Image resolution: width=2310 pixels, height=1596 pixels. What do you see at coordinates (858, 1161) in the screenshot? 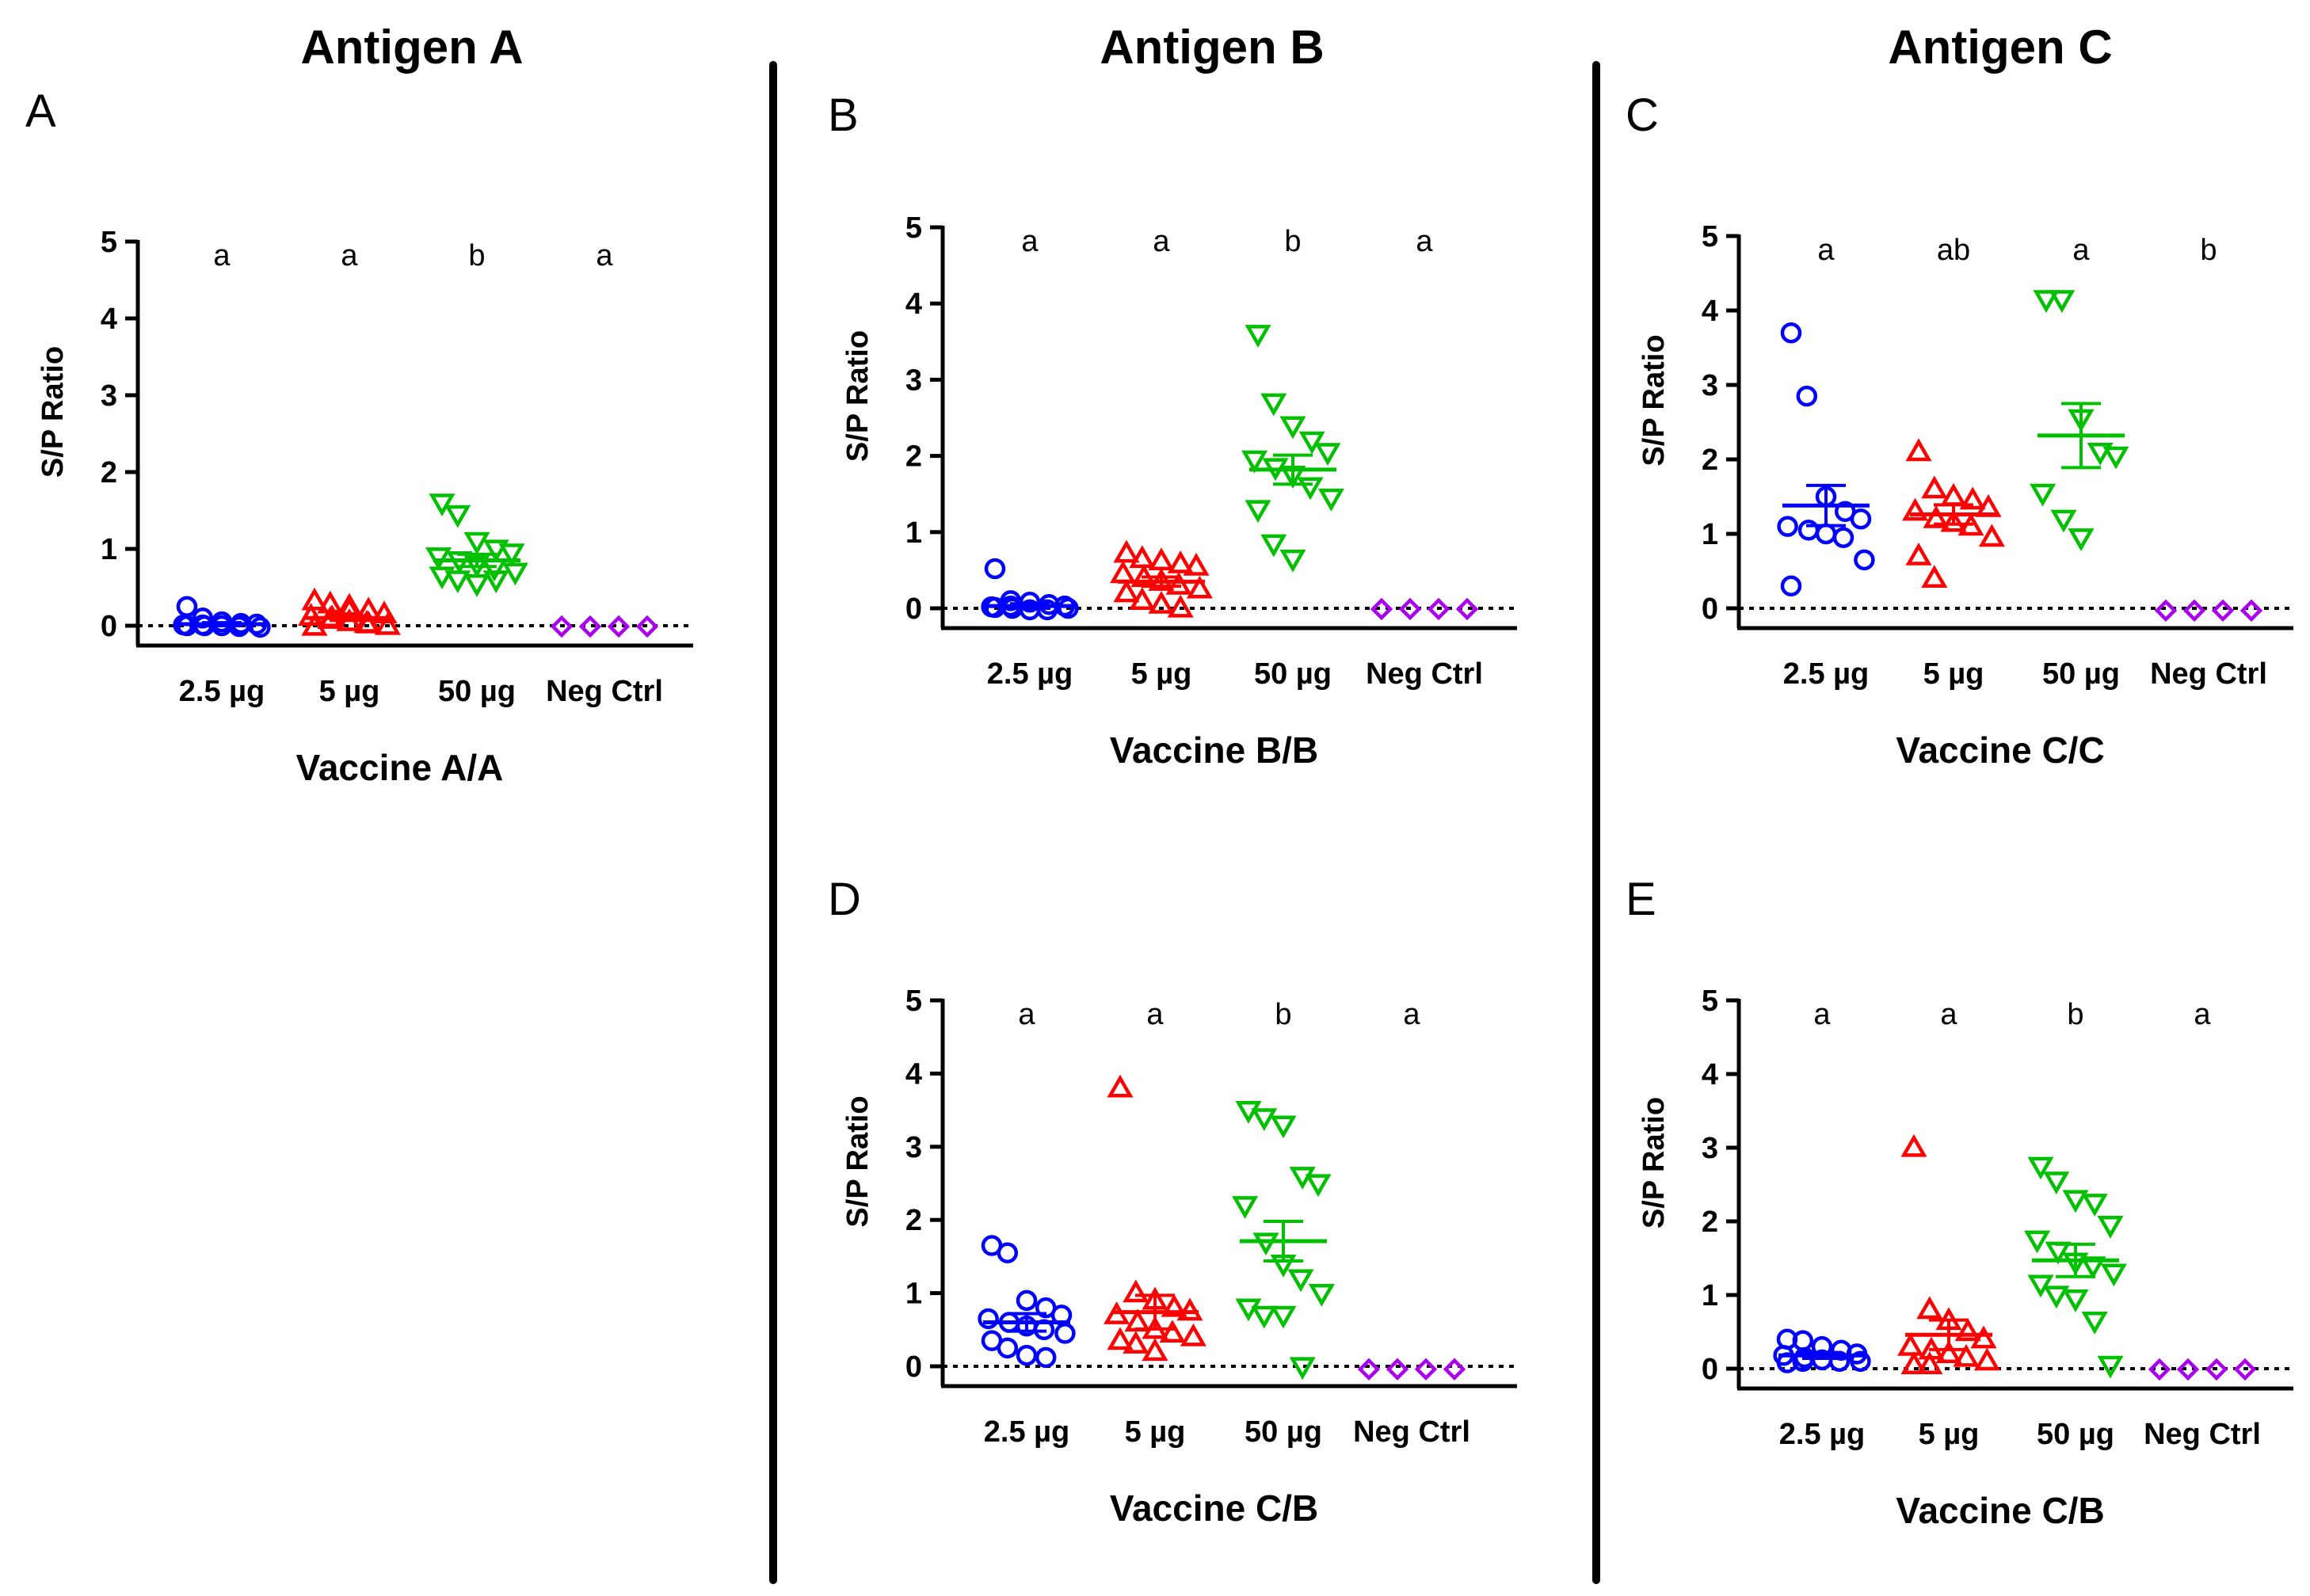
I see `y-axis-label: S/P Ratio` at bounding box center [858, 1161].